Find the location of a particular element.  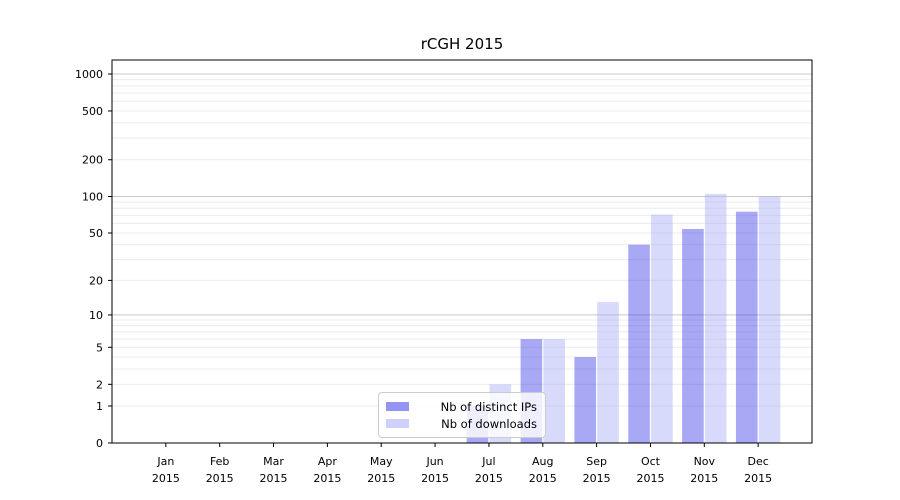

legend-row-distinct-ips: Nb of distinct IPs is located at coordinates (461, 406).